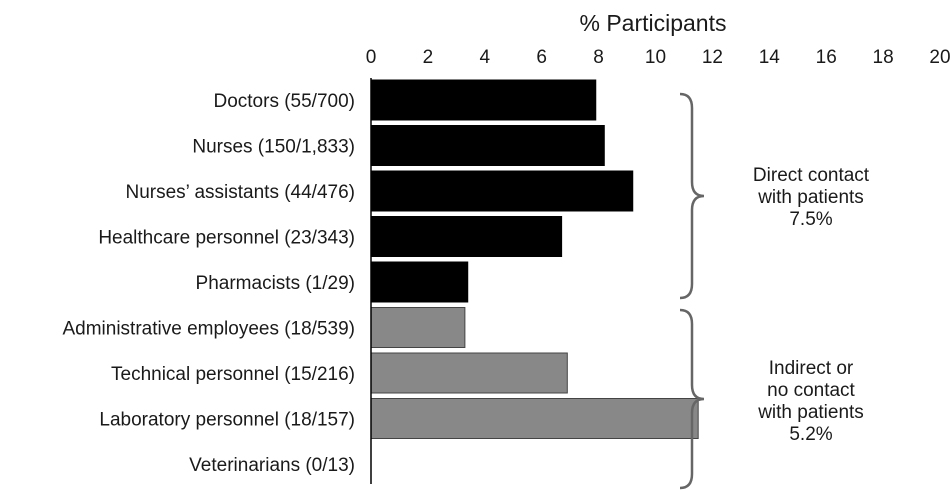 This screenshot has width=951, height=490. Describe the element at coordinates (428, 57) in the screenshot. I see `x-tick-label: 2` at that location.